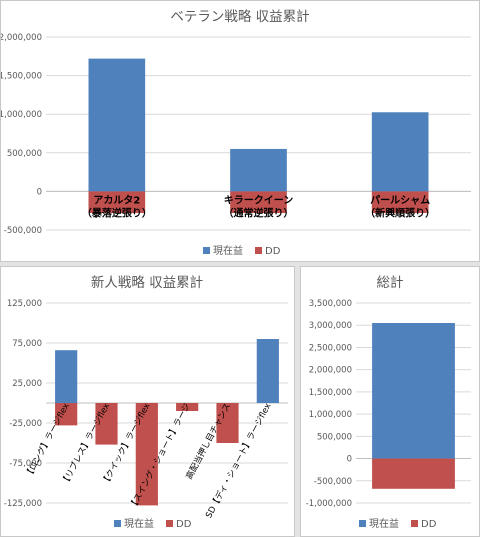 The width and height of the screenshot is (480, 537). What do you see at coordinates (25, 424) in the screenshot?
I see `y-tick-label: -25,000` at bounding box center [25, 424].